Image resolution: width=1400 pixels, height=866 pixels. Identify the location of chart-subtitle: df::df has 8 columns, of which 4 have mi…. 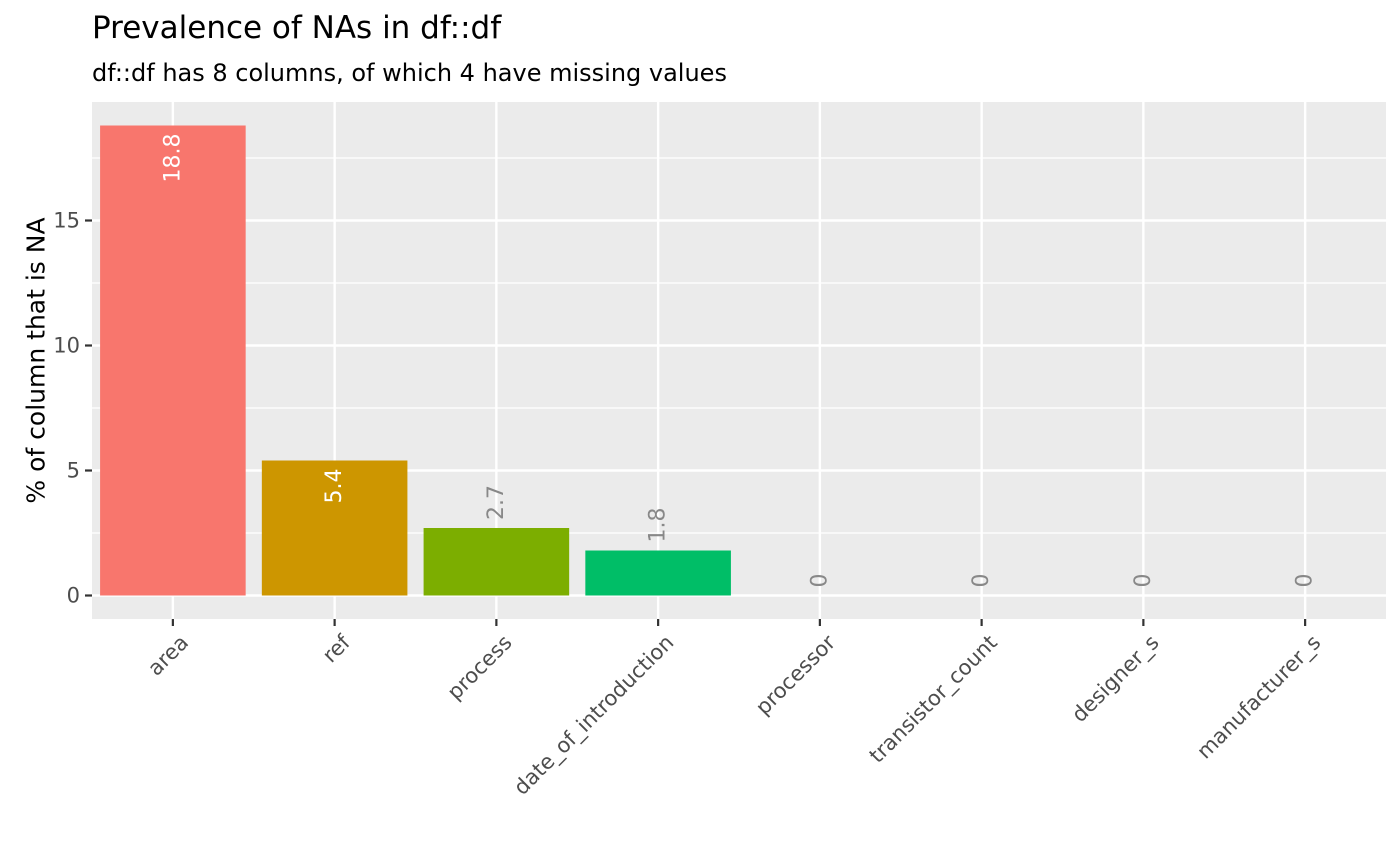
(409, 73).